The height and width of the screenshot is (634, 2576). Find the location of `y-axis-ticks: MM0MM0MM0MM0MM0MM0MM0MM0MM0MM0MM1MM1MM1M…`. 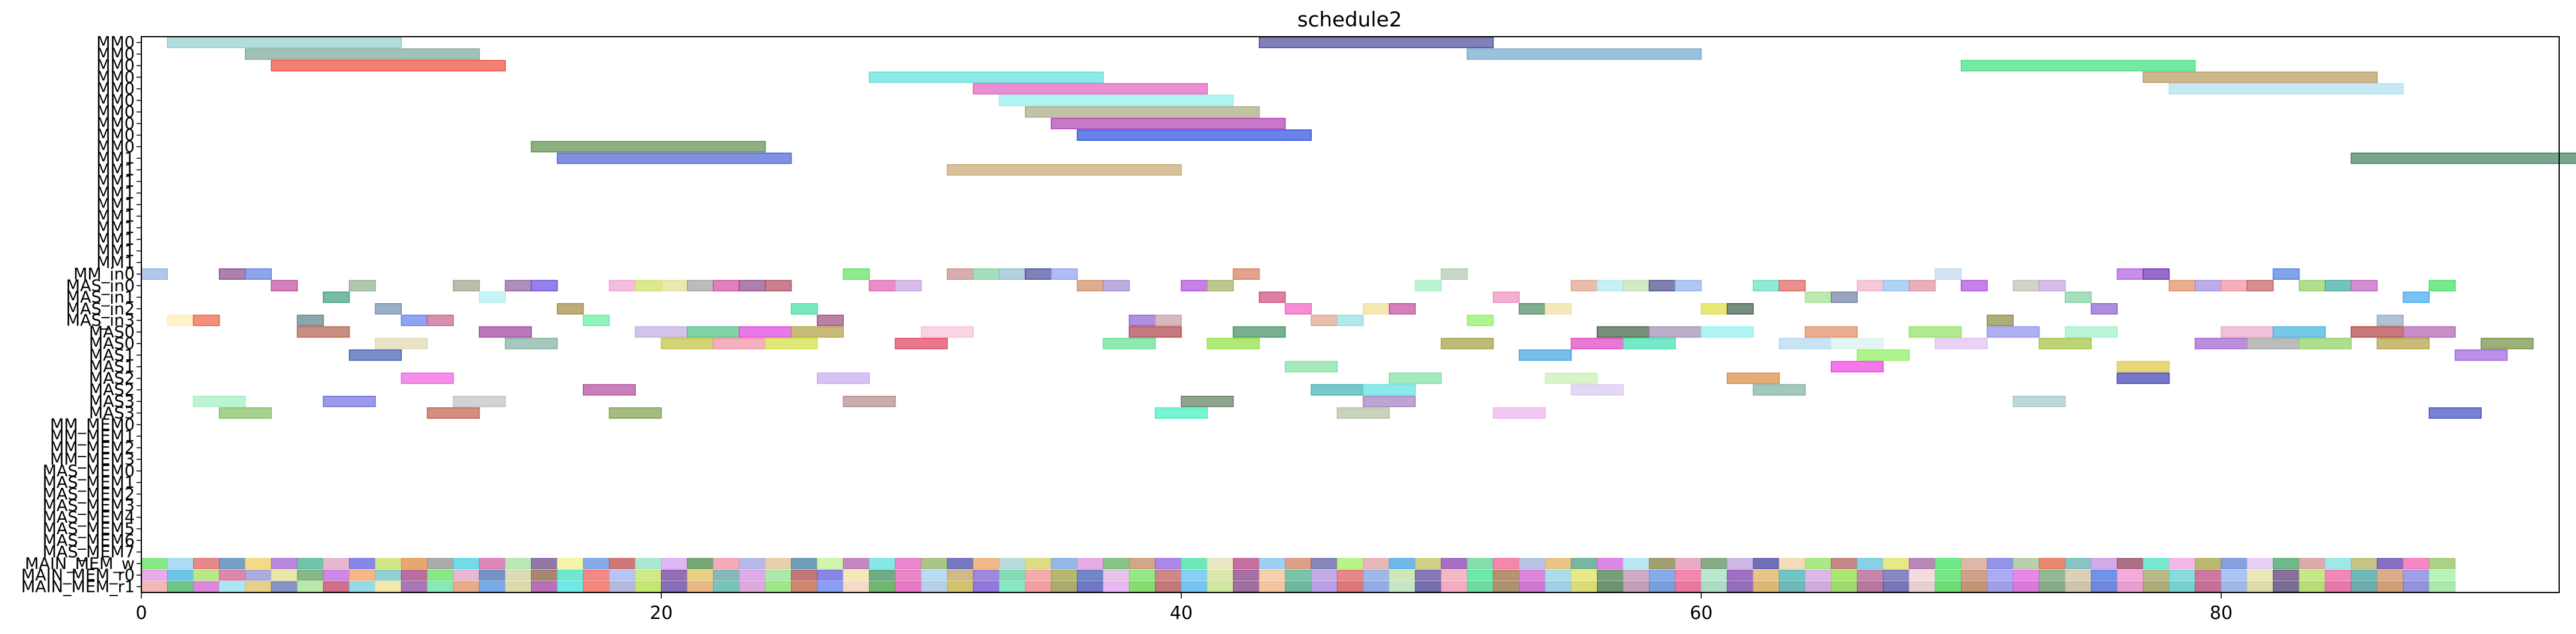

y-axis-ticks: MM0MM0MM0MM0MM0MM0MM0MM0MM0MM0MM1MM1MM1M… is located at coordinates (81, 315).